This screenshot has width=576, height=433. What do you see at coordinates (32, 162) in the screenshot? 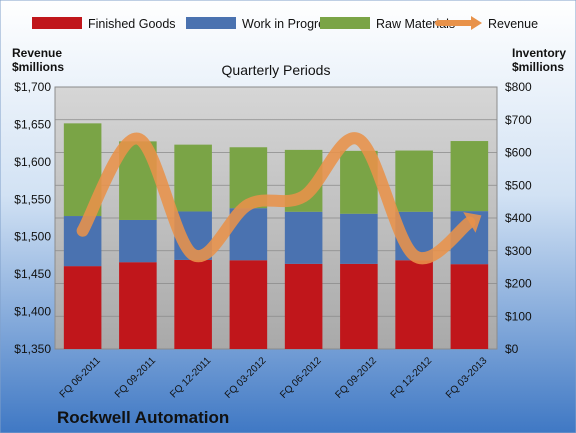
I see `left-tick-label: $1,600` at bounding box center [32, 162].